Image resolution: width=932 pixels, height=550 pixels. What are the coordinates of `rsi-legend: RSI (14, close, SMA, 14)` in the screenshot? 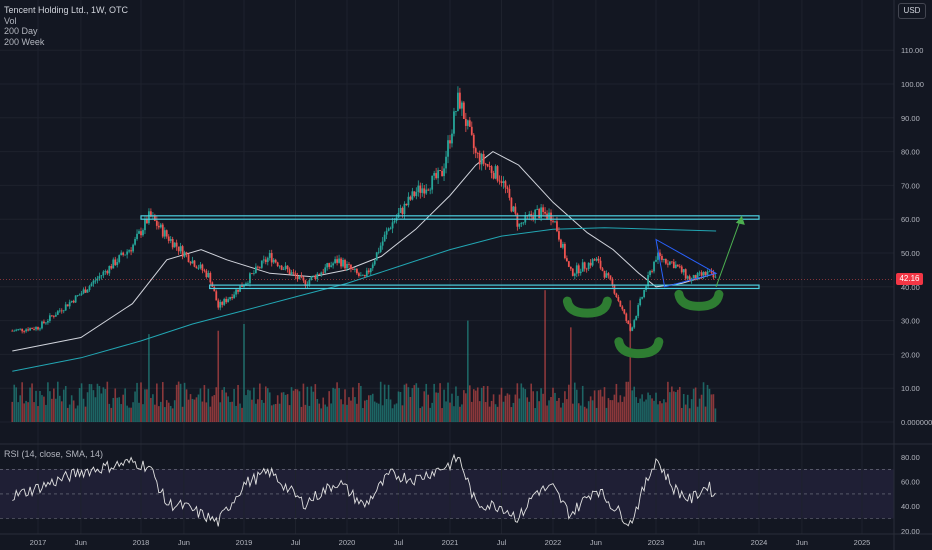 It's located at (54, 454).